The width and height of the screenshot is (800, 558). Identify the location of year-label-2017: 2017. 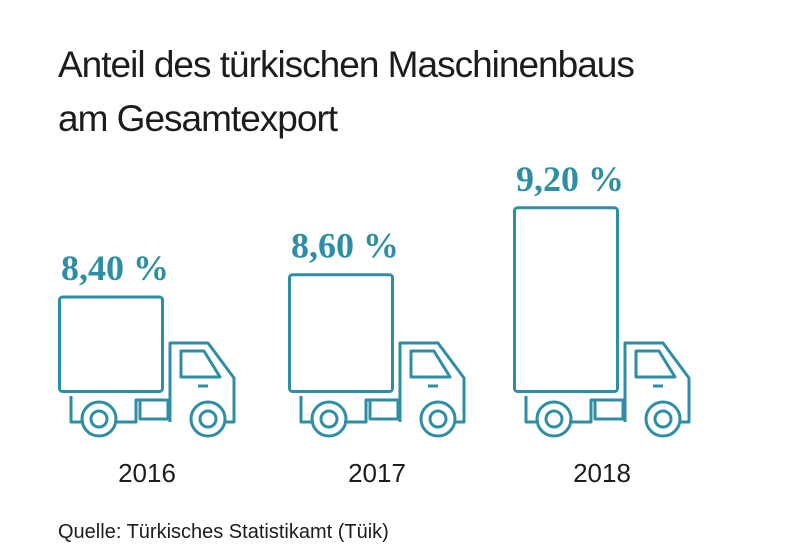
(377, 473).